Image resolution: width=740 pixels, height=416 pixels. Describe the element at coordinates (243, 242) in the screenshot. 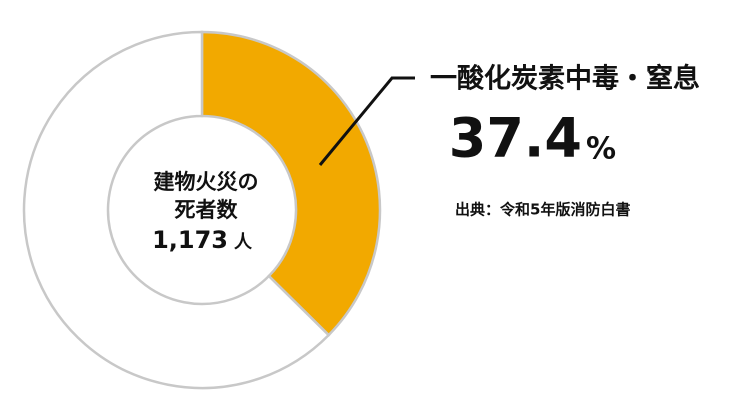

I see `total-unit: 人` at that location.